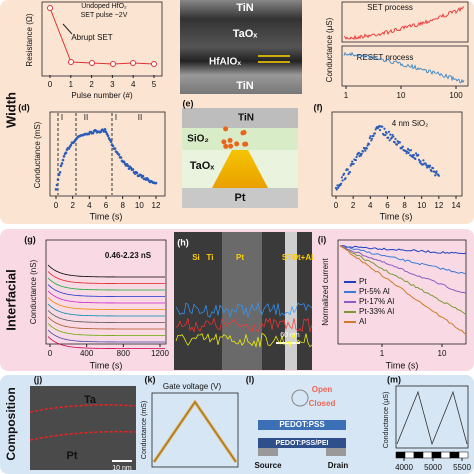 The height and width of the screenshot is (474, 474). I want to click on x-tick-label: 2, so click(72, 205).